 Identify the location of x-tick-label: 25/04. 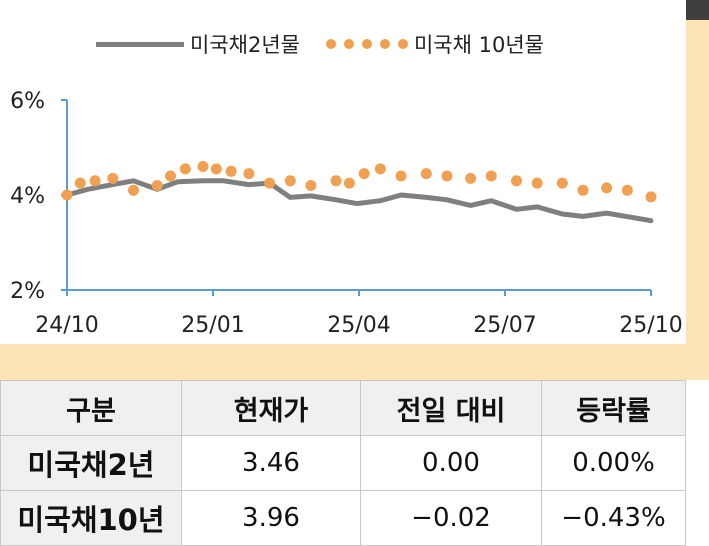
(358, 325).